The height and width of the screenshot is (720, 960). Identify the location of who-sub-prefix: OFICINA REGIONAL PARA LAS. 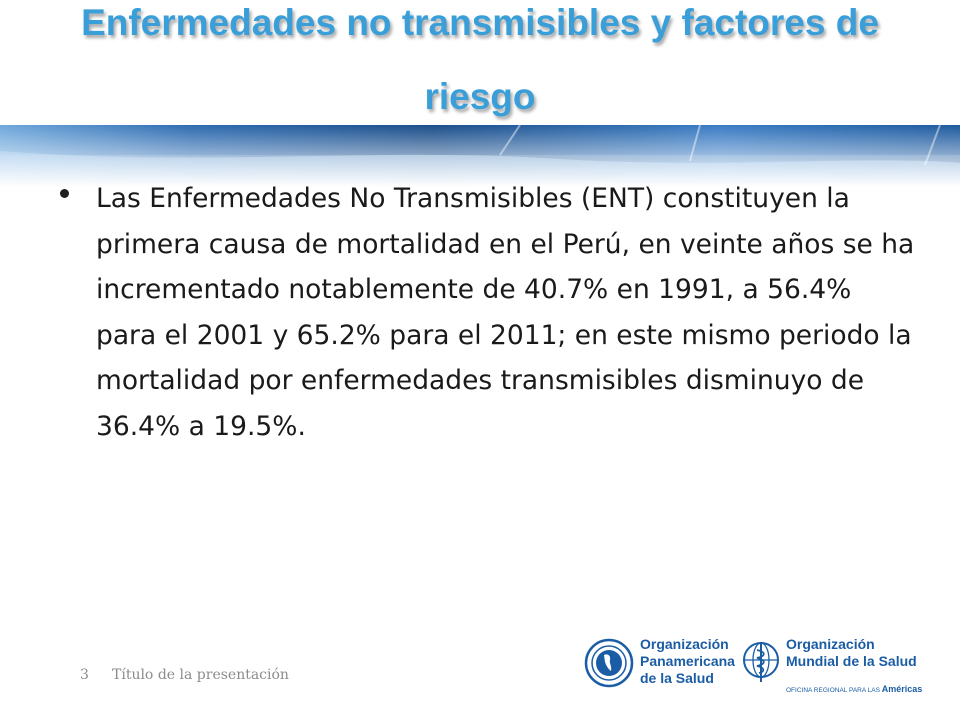
(833, 690).